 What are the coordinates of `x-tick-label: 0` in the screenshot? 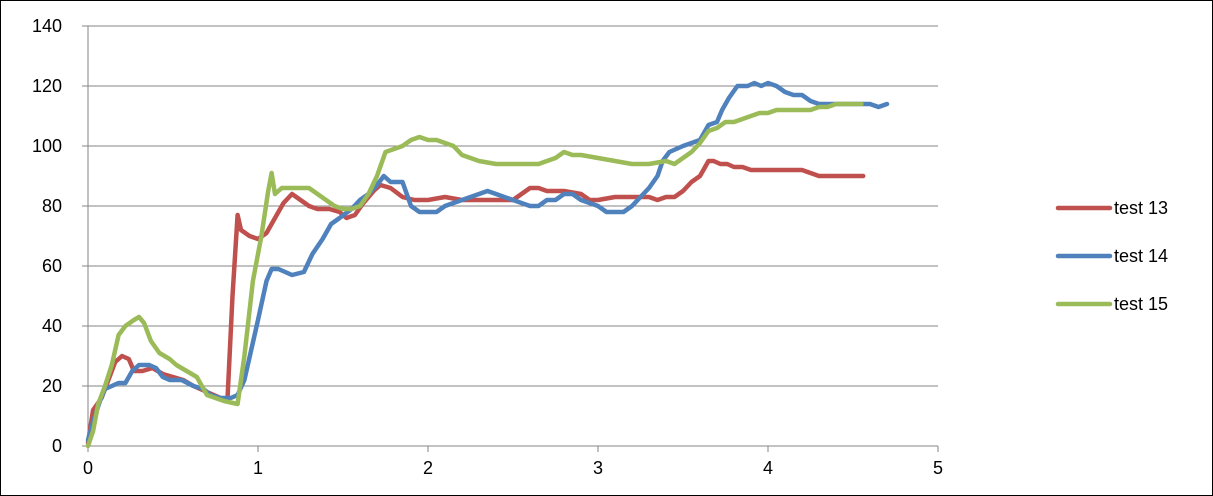 It's located at (88, 468).